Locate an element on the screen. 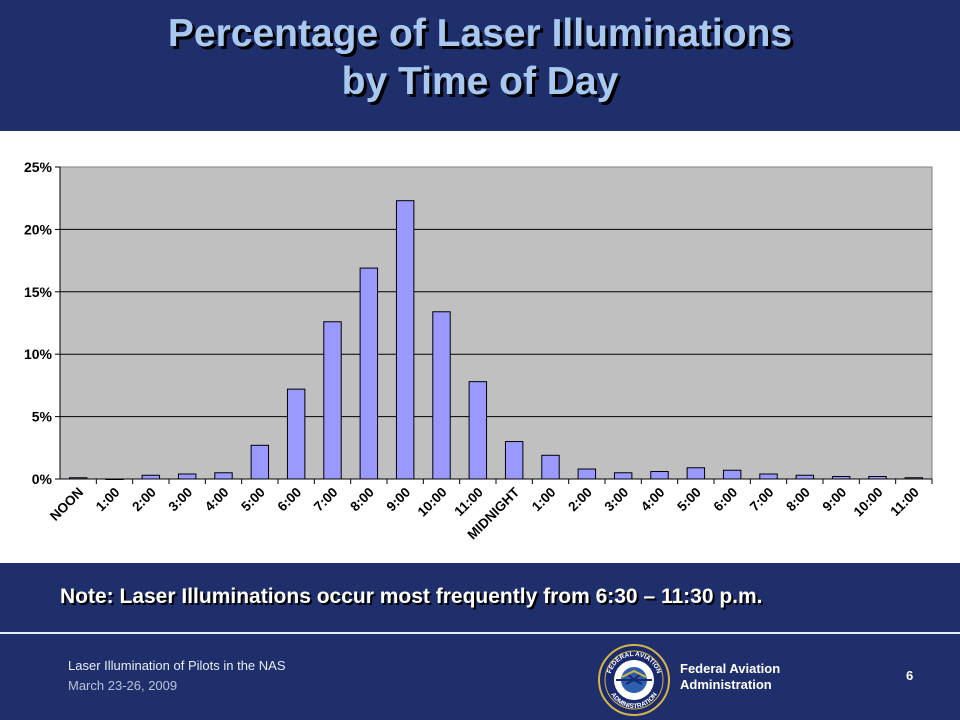  y-tick-label: 0% is located at coordinates (42, 479).